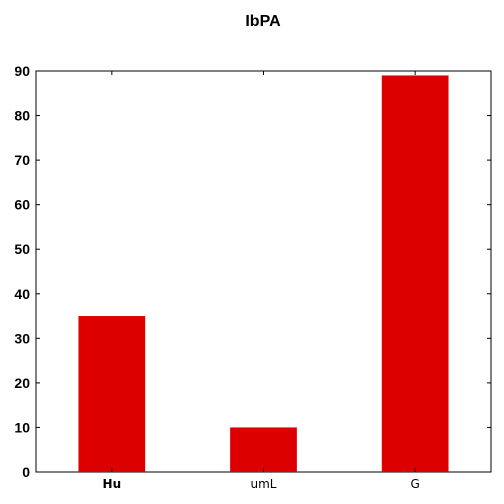 The height and width of the screenshot is (504, 504). Describe the element at coordinates (112, 394) in the screenshot. I see `bar-hu` at that location.